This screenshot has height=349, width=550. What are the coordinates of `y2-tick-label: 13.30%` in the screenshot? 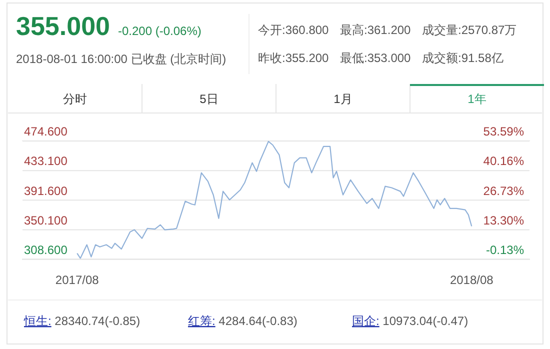 It's located at (503, 220).